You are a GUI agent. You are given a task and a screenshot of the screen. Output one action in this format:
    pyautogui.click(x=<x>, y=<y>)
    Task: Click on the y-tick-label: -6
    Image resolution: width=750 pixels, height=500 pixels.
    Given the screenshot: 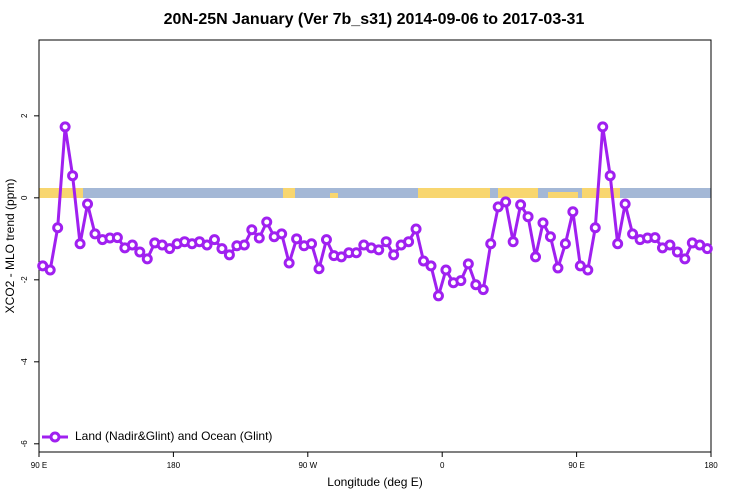 What is the action you would take?
    pyautogui.click(x=24, y=444)
    